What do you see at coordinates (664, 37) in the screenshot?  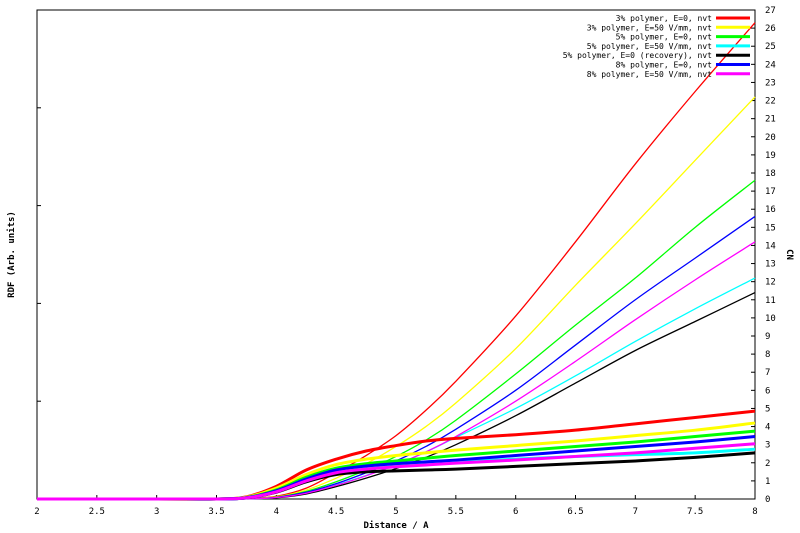 I see `legend-label: 5% polymer, E=0, nvt` at bounding box center [664, 37].